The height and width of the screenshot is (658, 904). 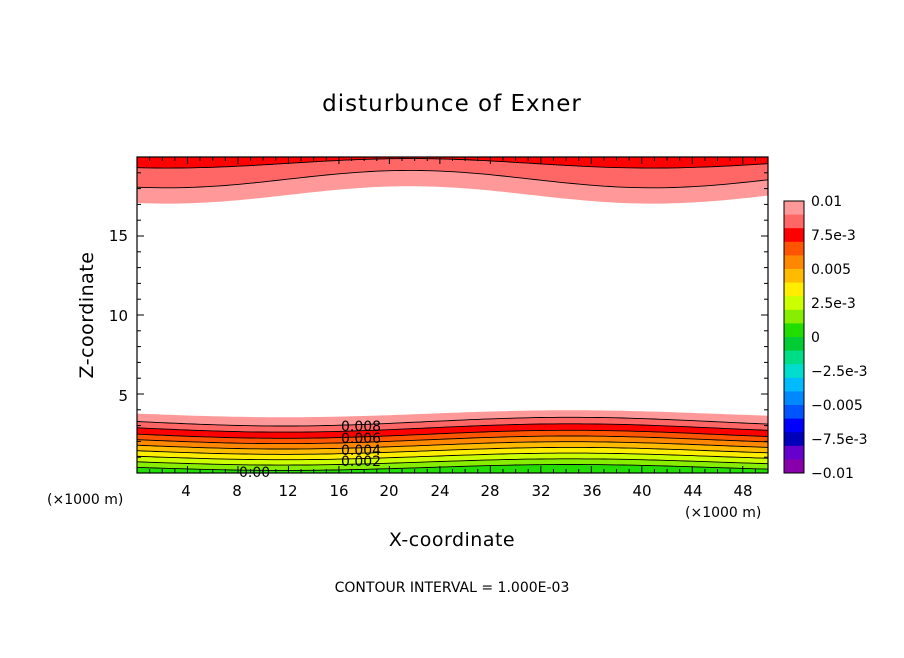 What do you see at coordinates (826, 202) in the screenshot?
I see `colorbar-label: 0.01` at bounding box center [826, 202].